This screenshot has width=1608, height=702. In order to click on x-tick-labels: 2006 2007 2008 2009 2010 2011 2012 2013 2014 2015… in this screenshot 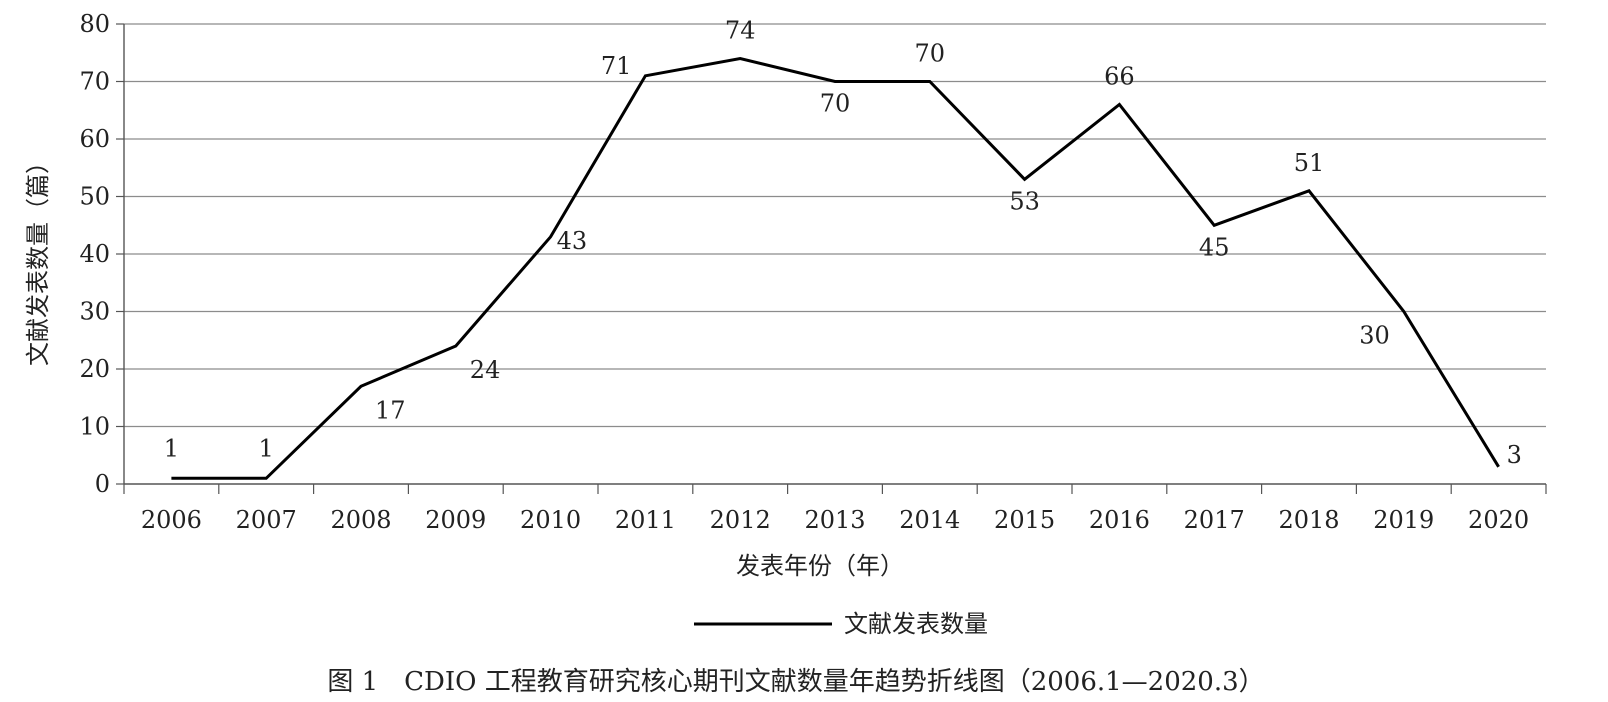, I will do `click(835, 520)`.